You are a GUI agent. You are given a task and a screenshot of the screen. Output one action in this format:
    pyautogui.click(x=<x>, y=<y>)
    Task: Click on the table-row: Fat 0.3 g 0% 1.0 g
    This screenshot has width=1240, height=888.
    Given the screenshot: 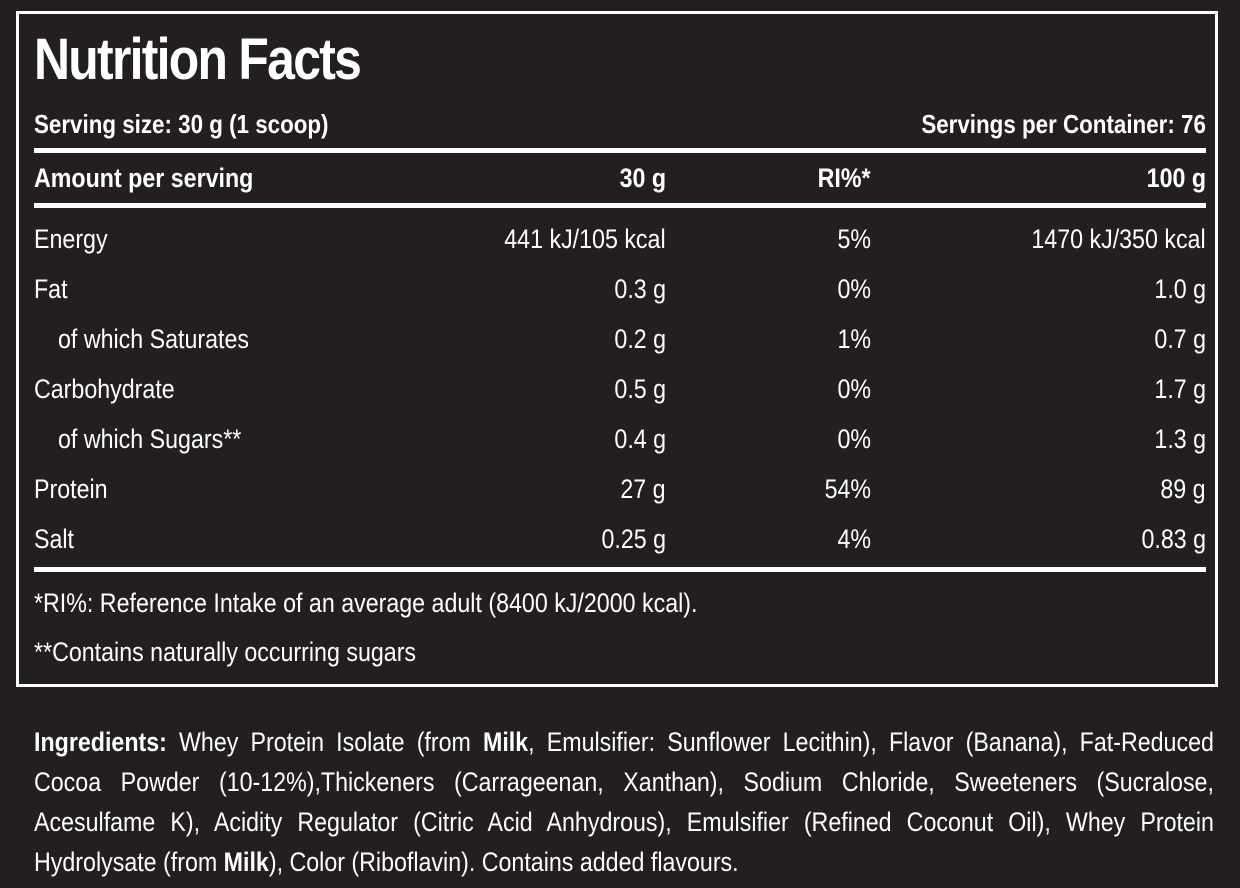 What is the action you would take?
    pyautogui.click(x=620, y=289)
    